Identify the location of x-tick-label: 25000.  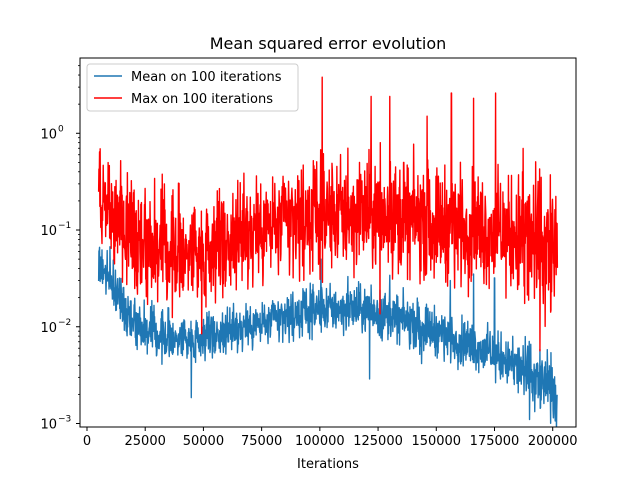
(145, 441).